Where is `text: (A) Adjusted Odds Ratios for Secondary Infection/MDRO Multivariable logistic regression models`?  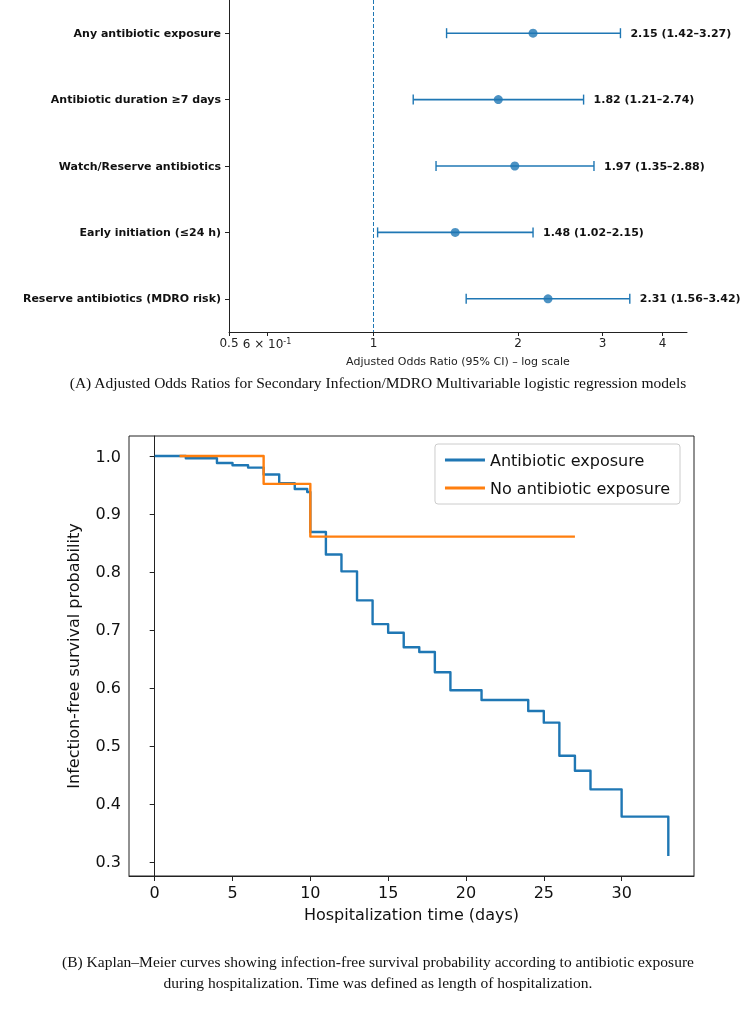
text: (A) Adjusted Odds Ratios for Secondary Infection/MDRO Multivariable logistic regression models is located at coordinates (378, 383).